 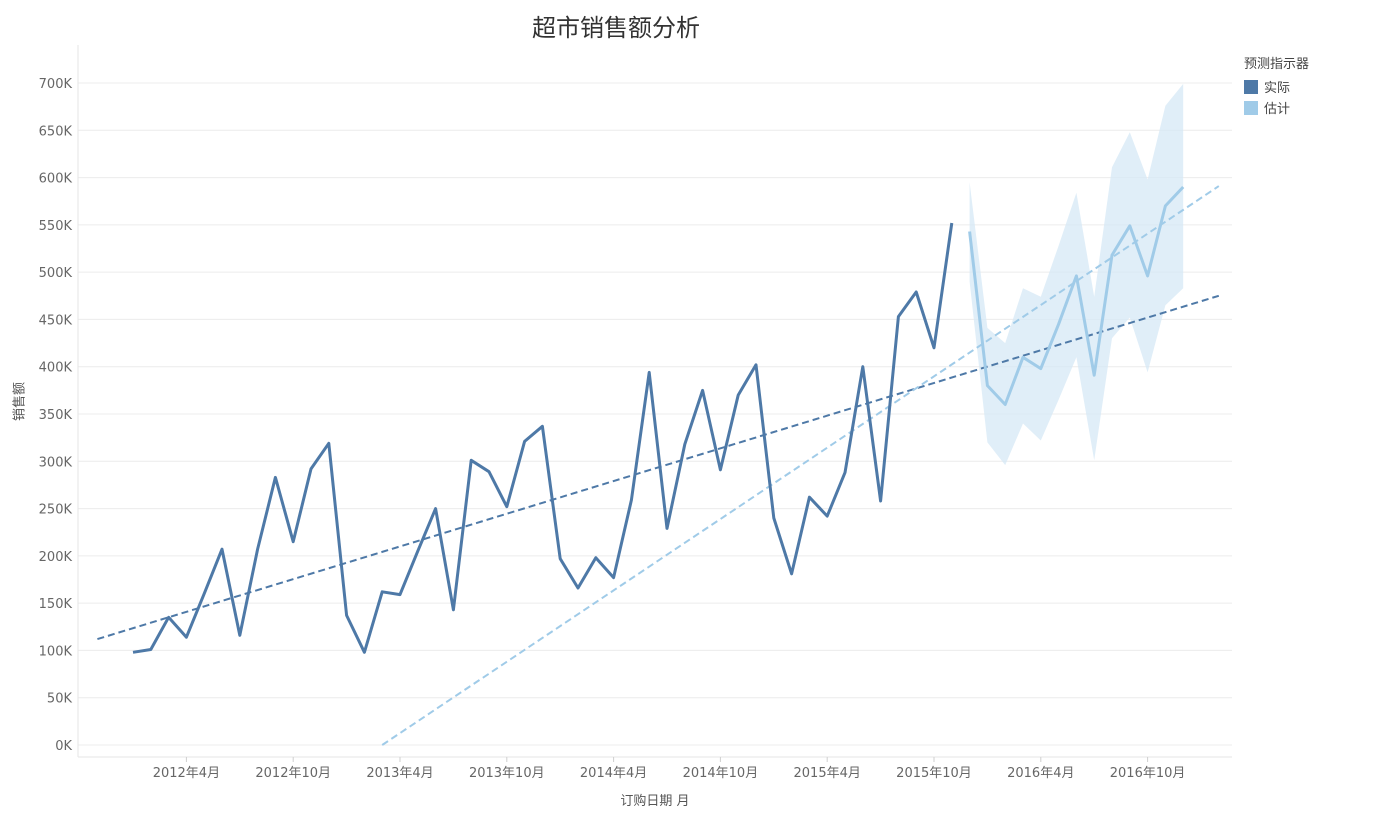 I want to click on x-tick-label: 2014年10月, so click(x=721, y=773).